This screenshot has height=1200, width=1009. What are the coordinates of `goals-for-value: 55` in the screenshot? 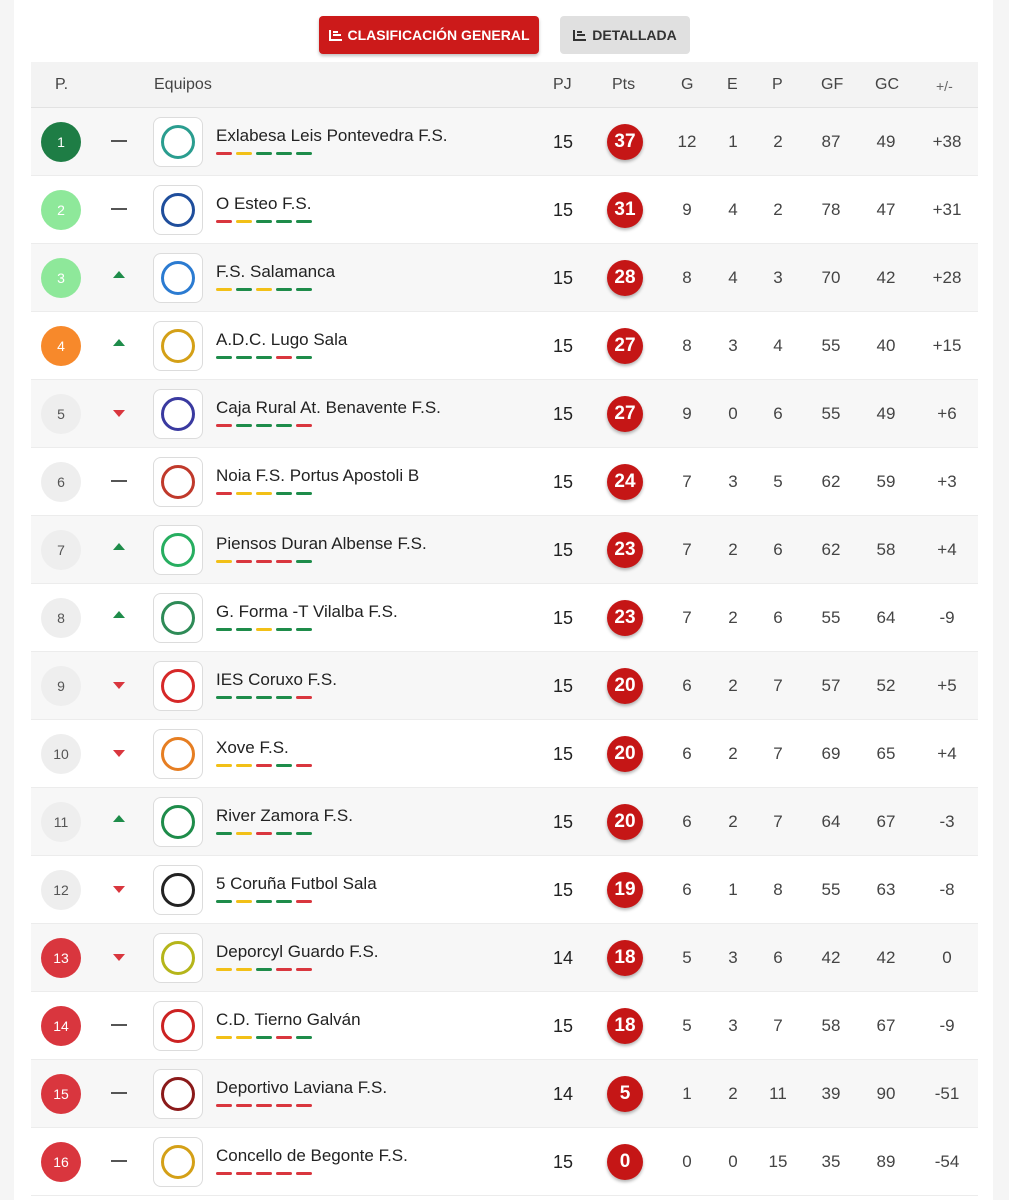 It's located at (831, 345).